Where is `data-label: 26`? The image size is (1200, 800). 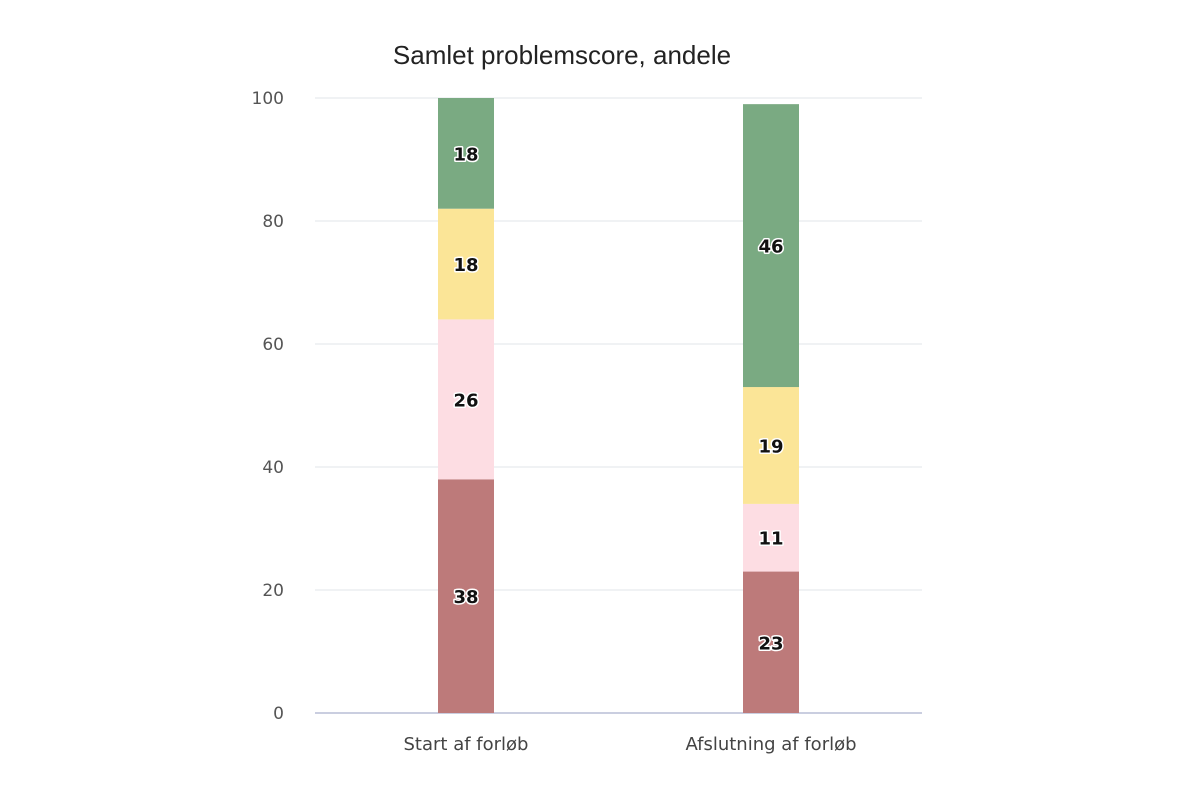 data-label: 26 is located at coordinates (465, 400).